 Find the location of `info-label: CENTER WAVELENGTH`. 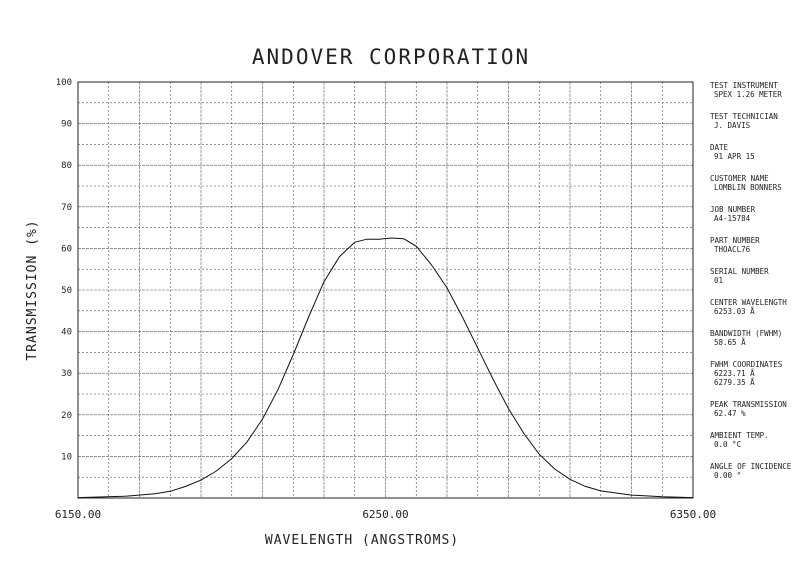

info-label: CENTER WAVELENGTH is located at coordinates (748, 302).